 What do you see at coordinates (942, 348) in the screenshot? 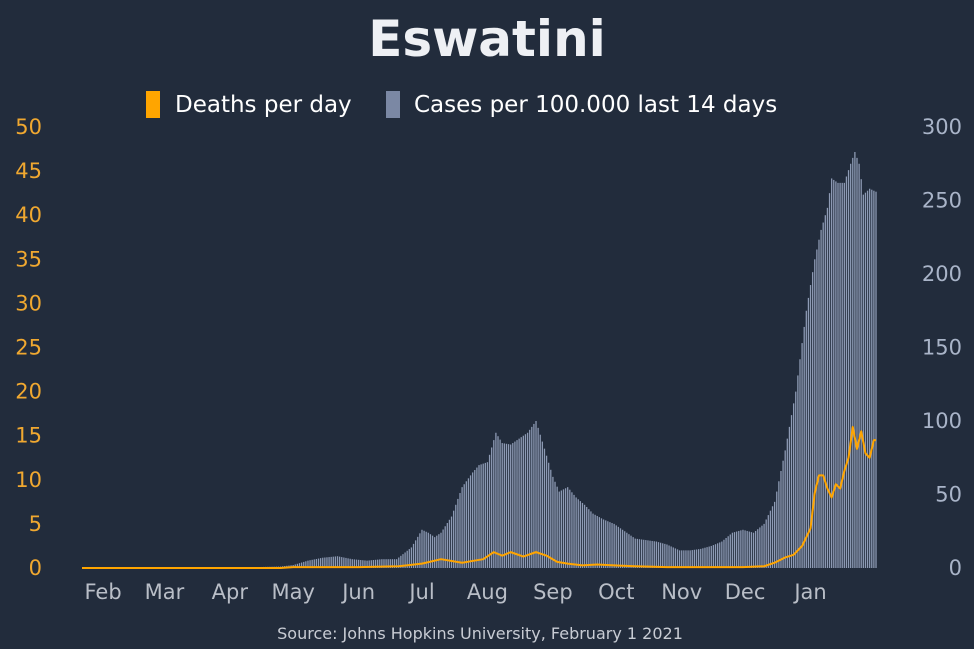
I see `right-tick-label: 150` at bounding box center [942, 348].